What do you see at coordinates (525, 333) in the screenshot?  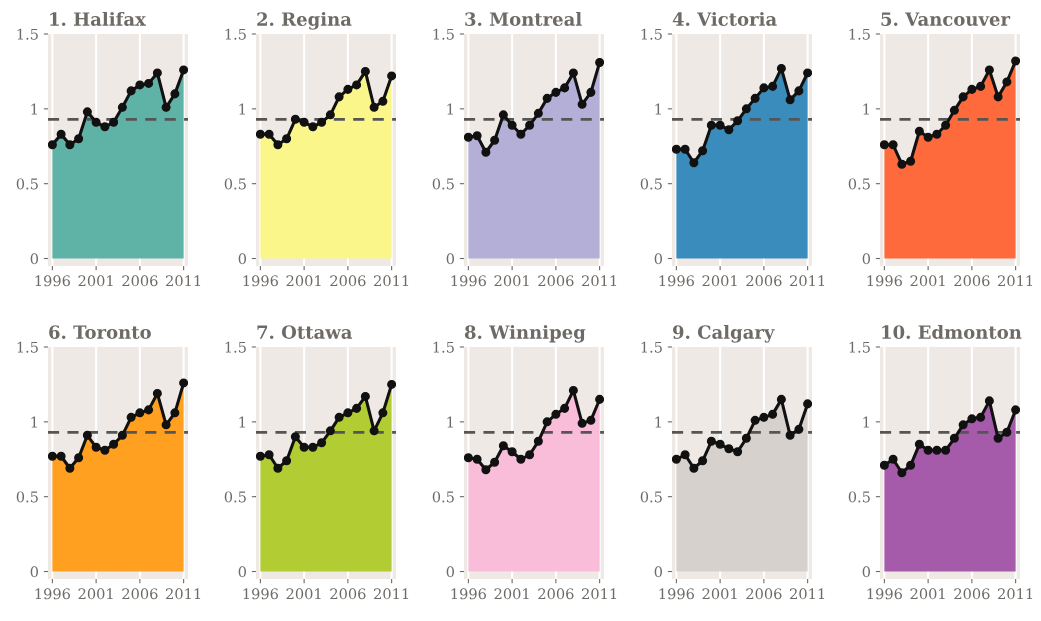 I see `chart-title: 8. Winnipeg` at bounding box center [525, 333].